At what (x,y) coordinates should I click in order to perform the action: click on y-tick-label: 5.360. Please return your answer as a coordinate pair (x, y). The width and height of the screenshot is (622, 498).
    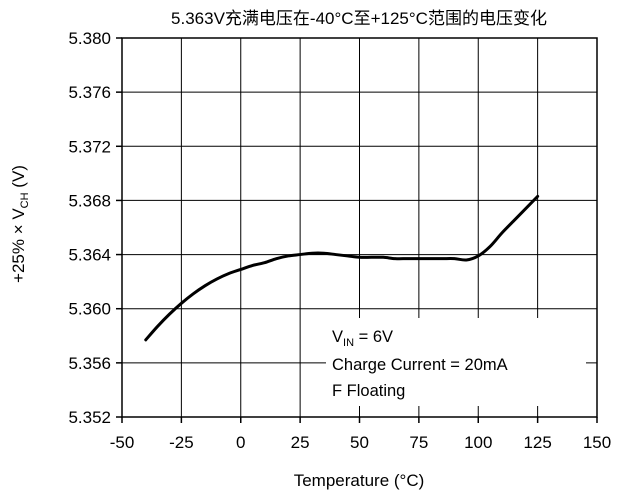
    Looking at the image, I should click on (89, 309).